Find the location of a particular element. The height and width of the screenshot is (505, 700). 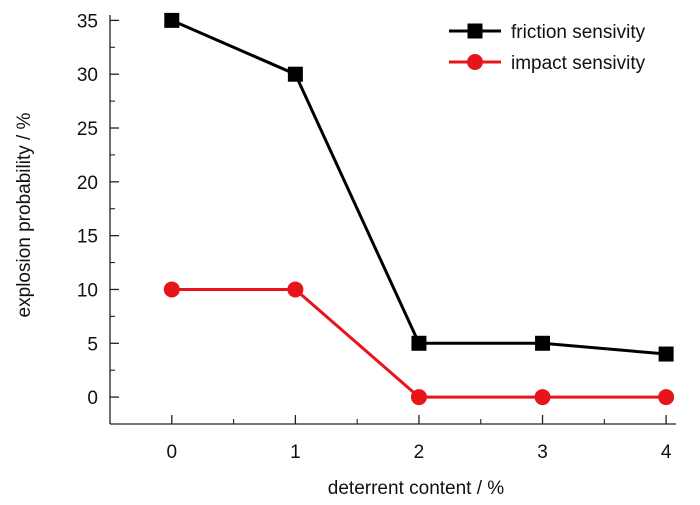

x-tick-label: 1 is located at coordinates (295, 452).